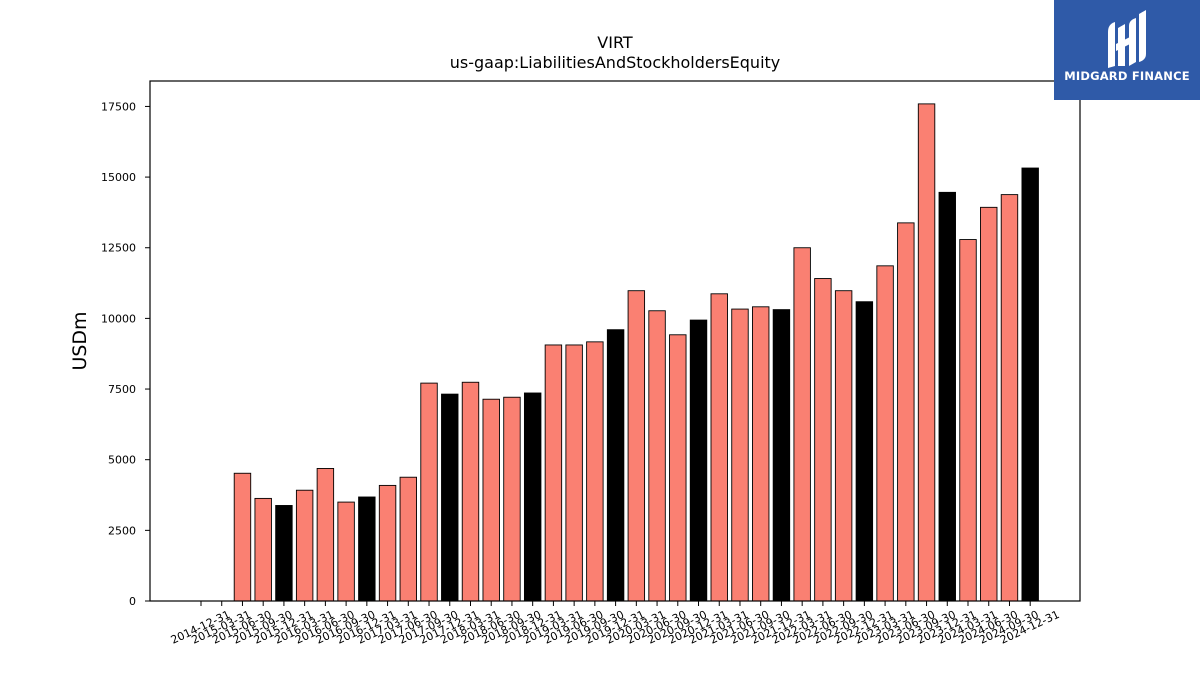 This screenshot has width=1200, height=675. What do you see at coordinates (1127, 76) in the screenshot?
I see `logo-text: MIDGARD FINANCE` at bounding box center [1127, 76].